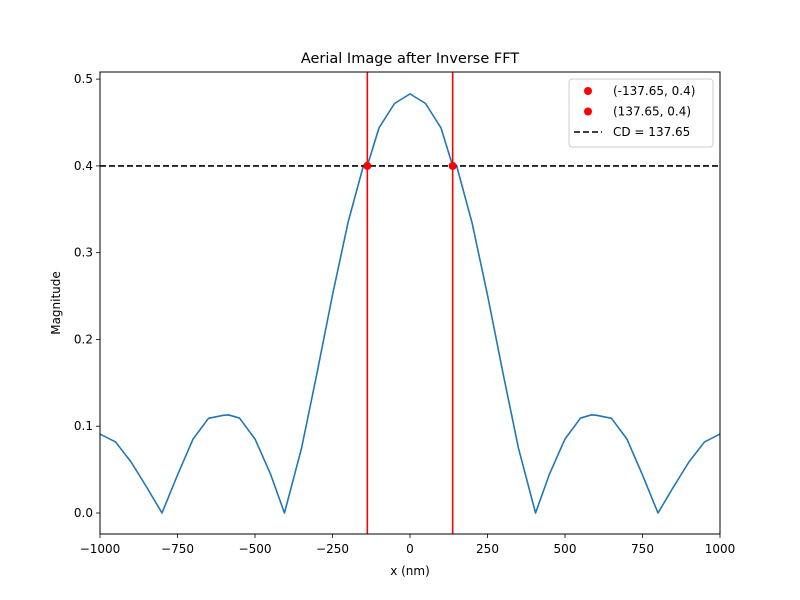 The height and width of the screenshot is (600, 800). What do you see at coordinates (83, 166) in the screenshot?
I see `y-tick-label: 0.4` at bounding box center [83, 166].